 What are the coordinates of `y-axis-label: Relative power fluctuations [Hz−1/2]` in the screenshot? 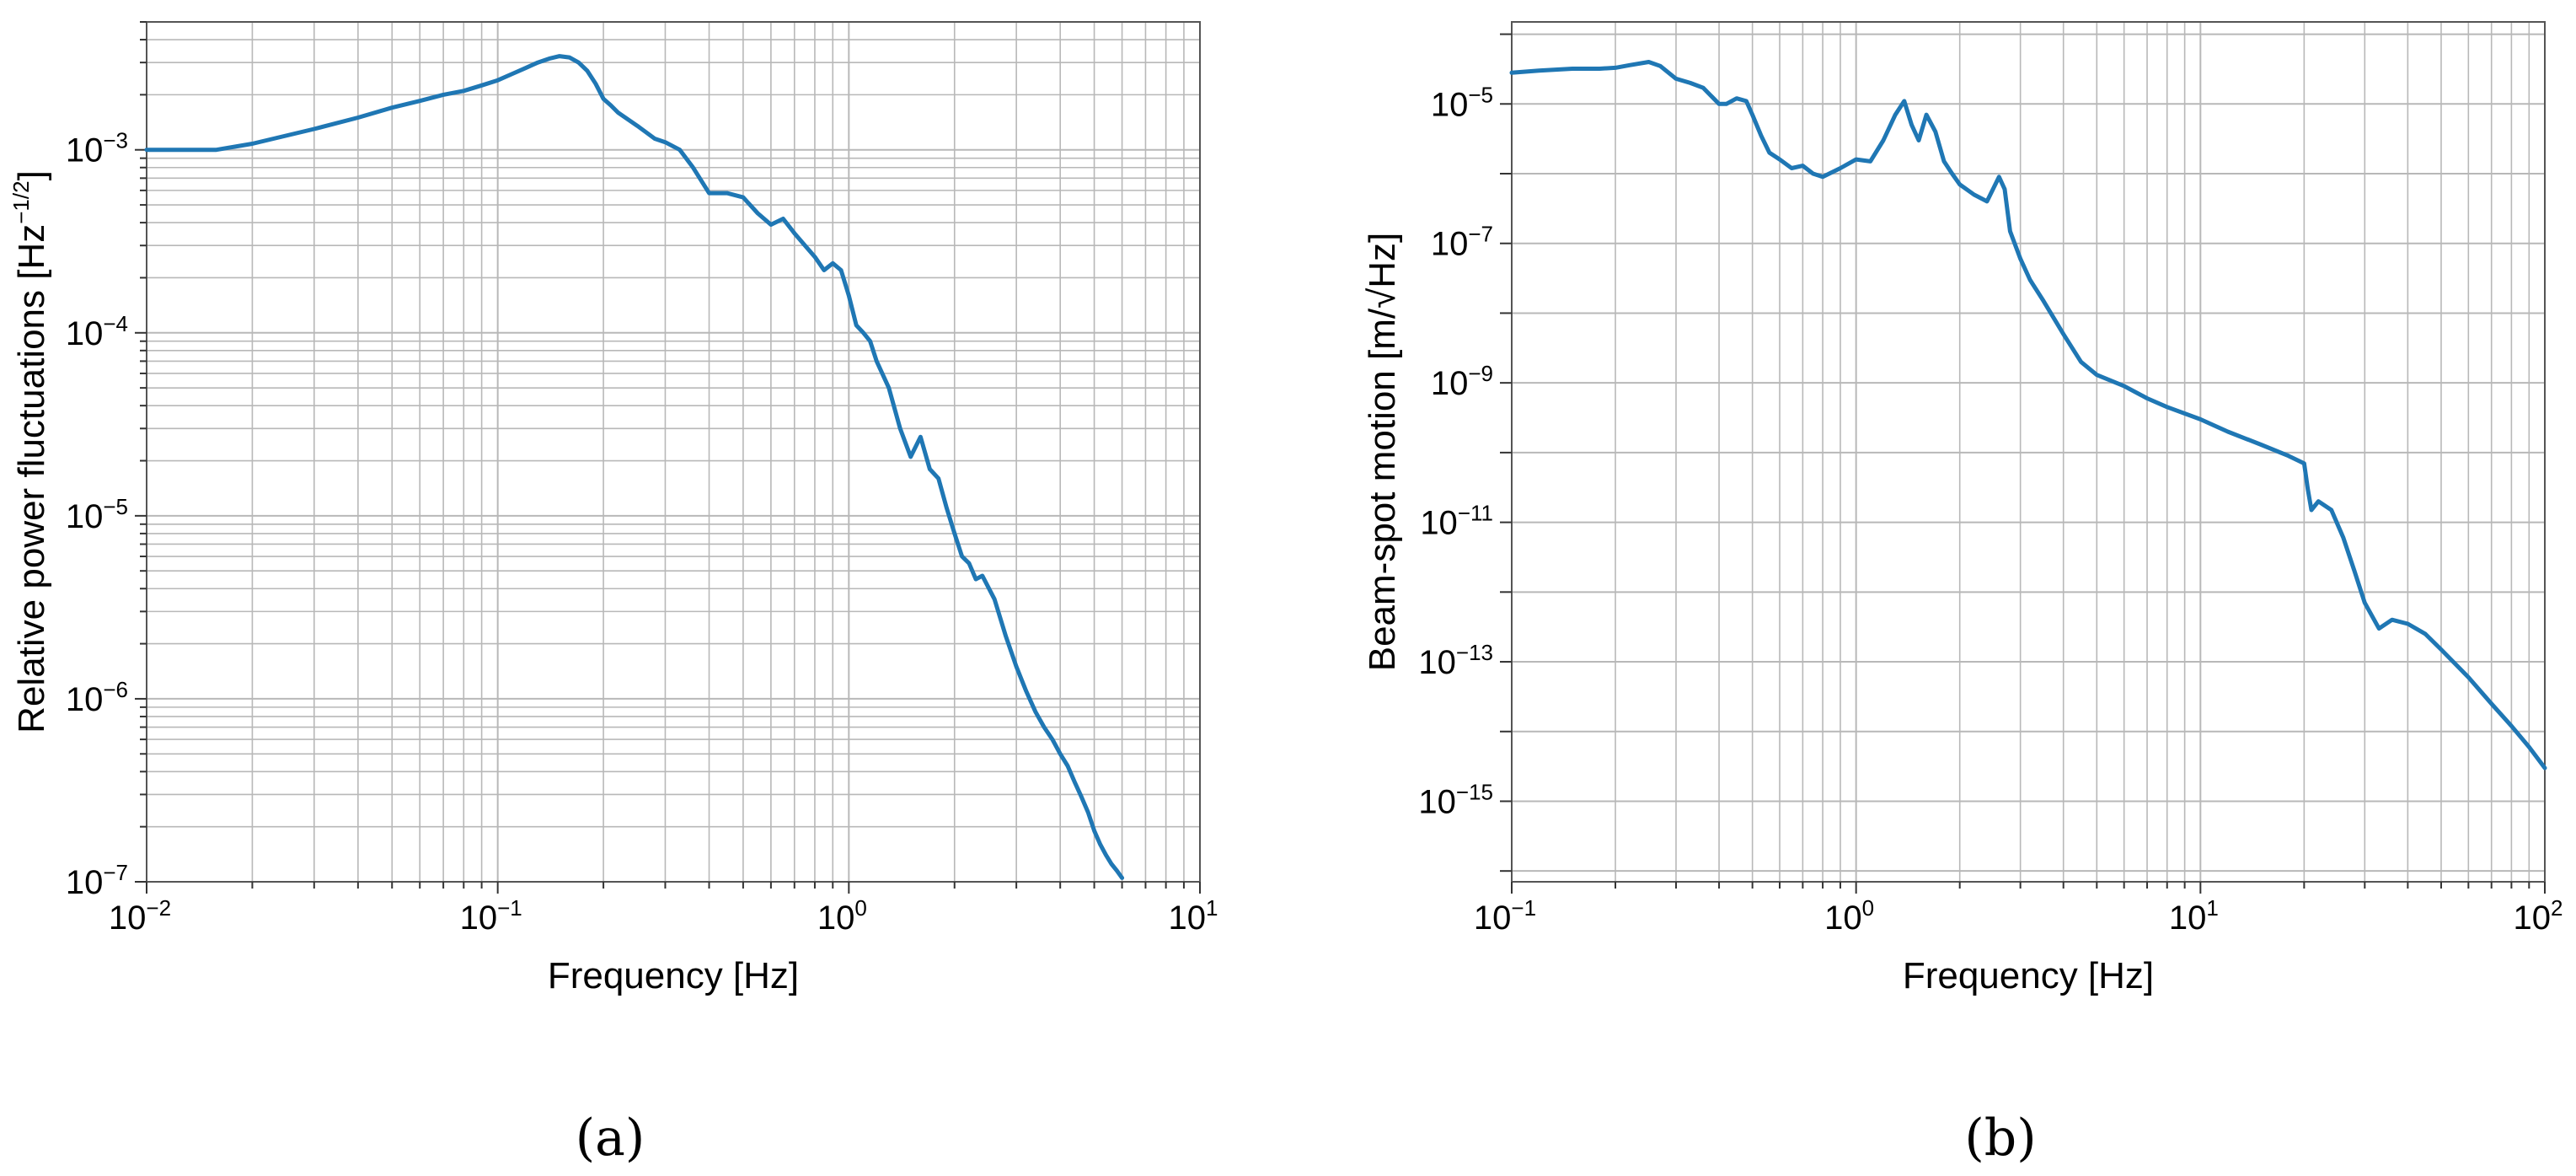 It's located at (30, 452).